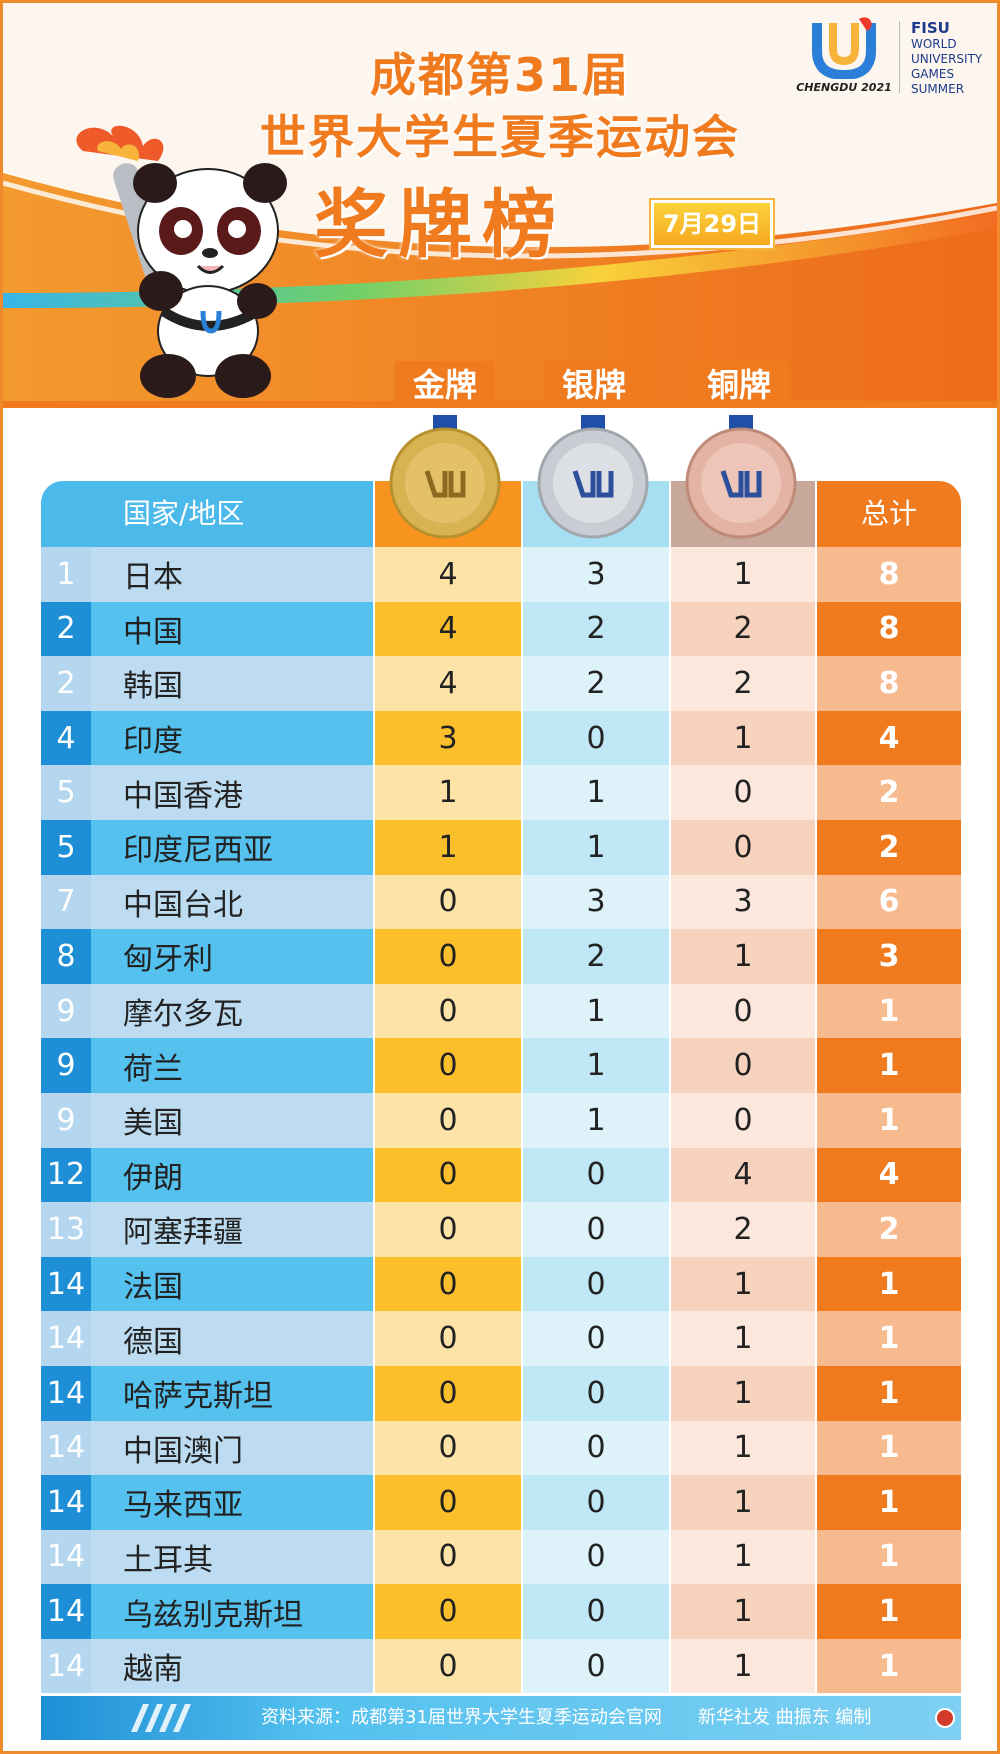 The height and width of the screenshot is (1754, 1000). I want to click on country-cell: 荷兰, so click(232, 1065).